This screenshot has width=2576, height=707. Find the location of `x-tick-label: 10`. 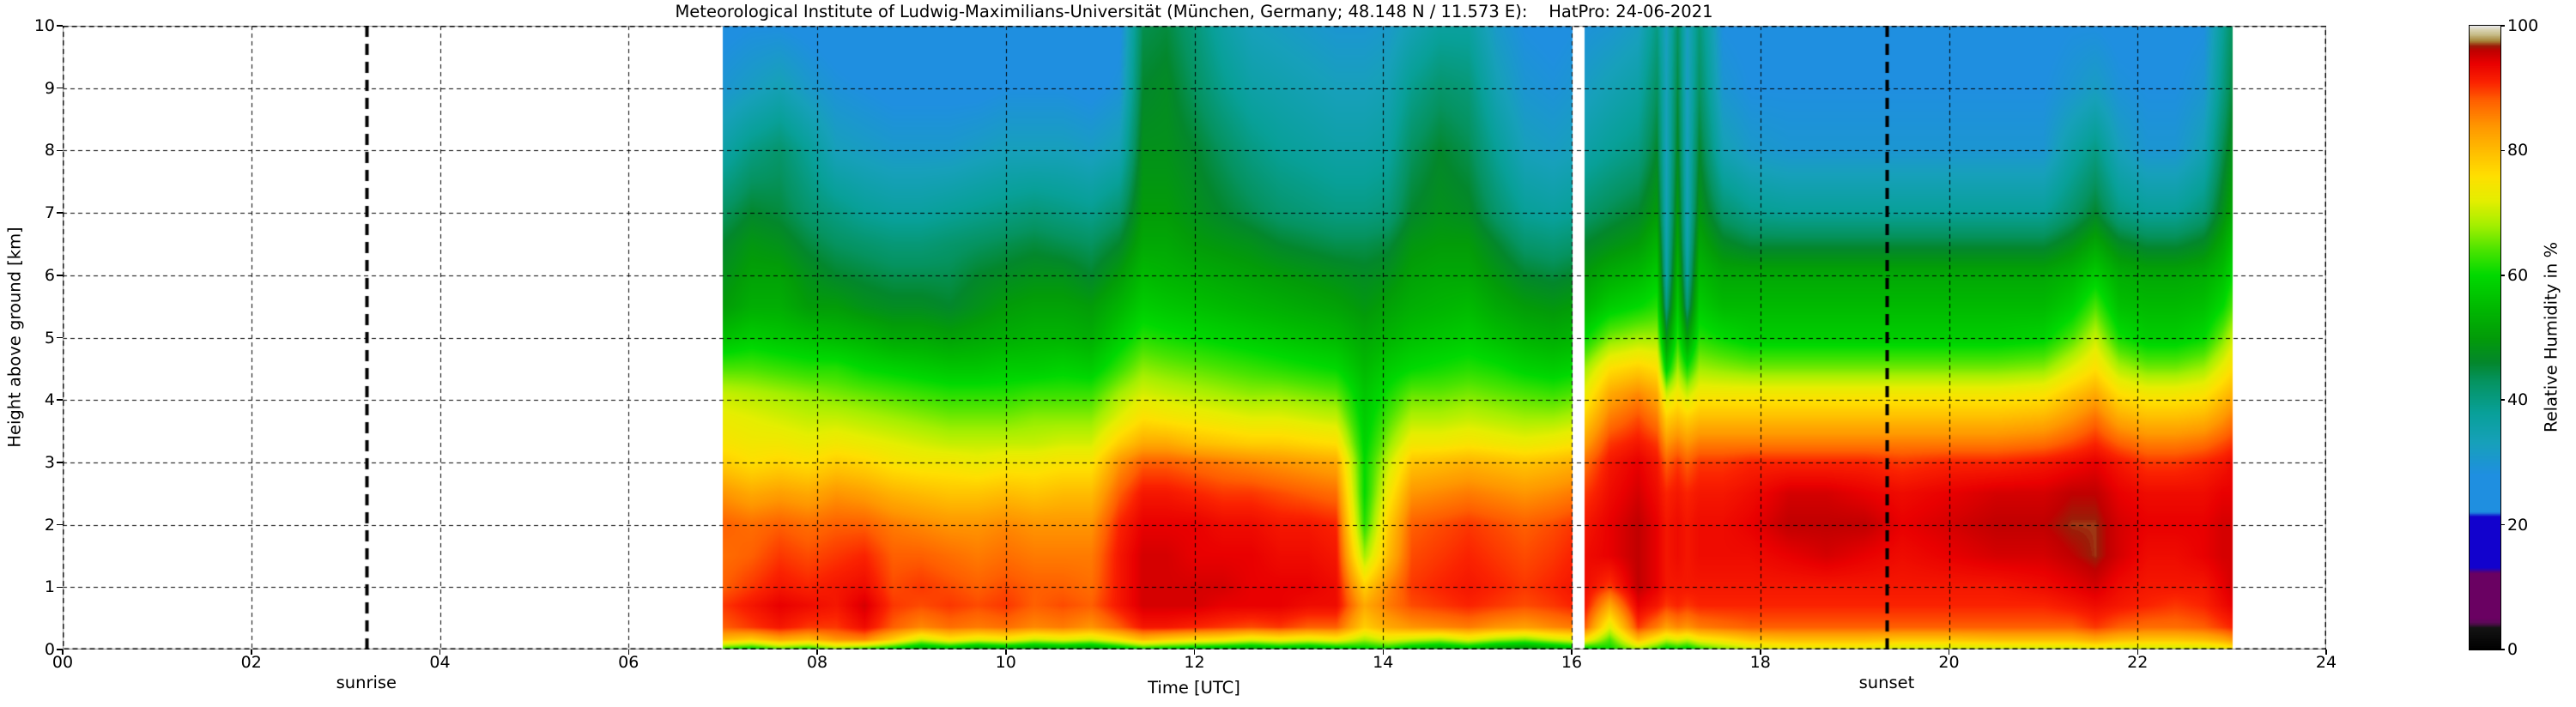

x-tick-label: 10 is located at coordinates (1005, 662).